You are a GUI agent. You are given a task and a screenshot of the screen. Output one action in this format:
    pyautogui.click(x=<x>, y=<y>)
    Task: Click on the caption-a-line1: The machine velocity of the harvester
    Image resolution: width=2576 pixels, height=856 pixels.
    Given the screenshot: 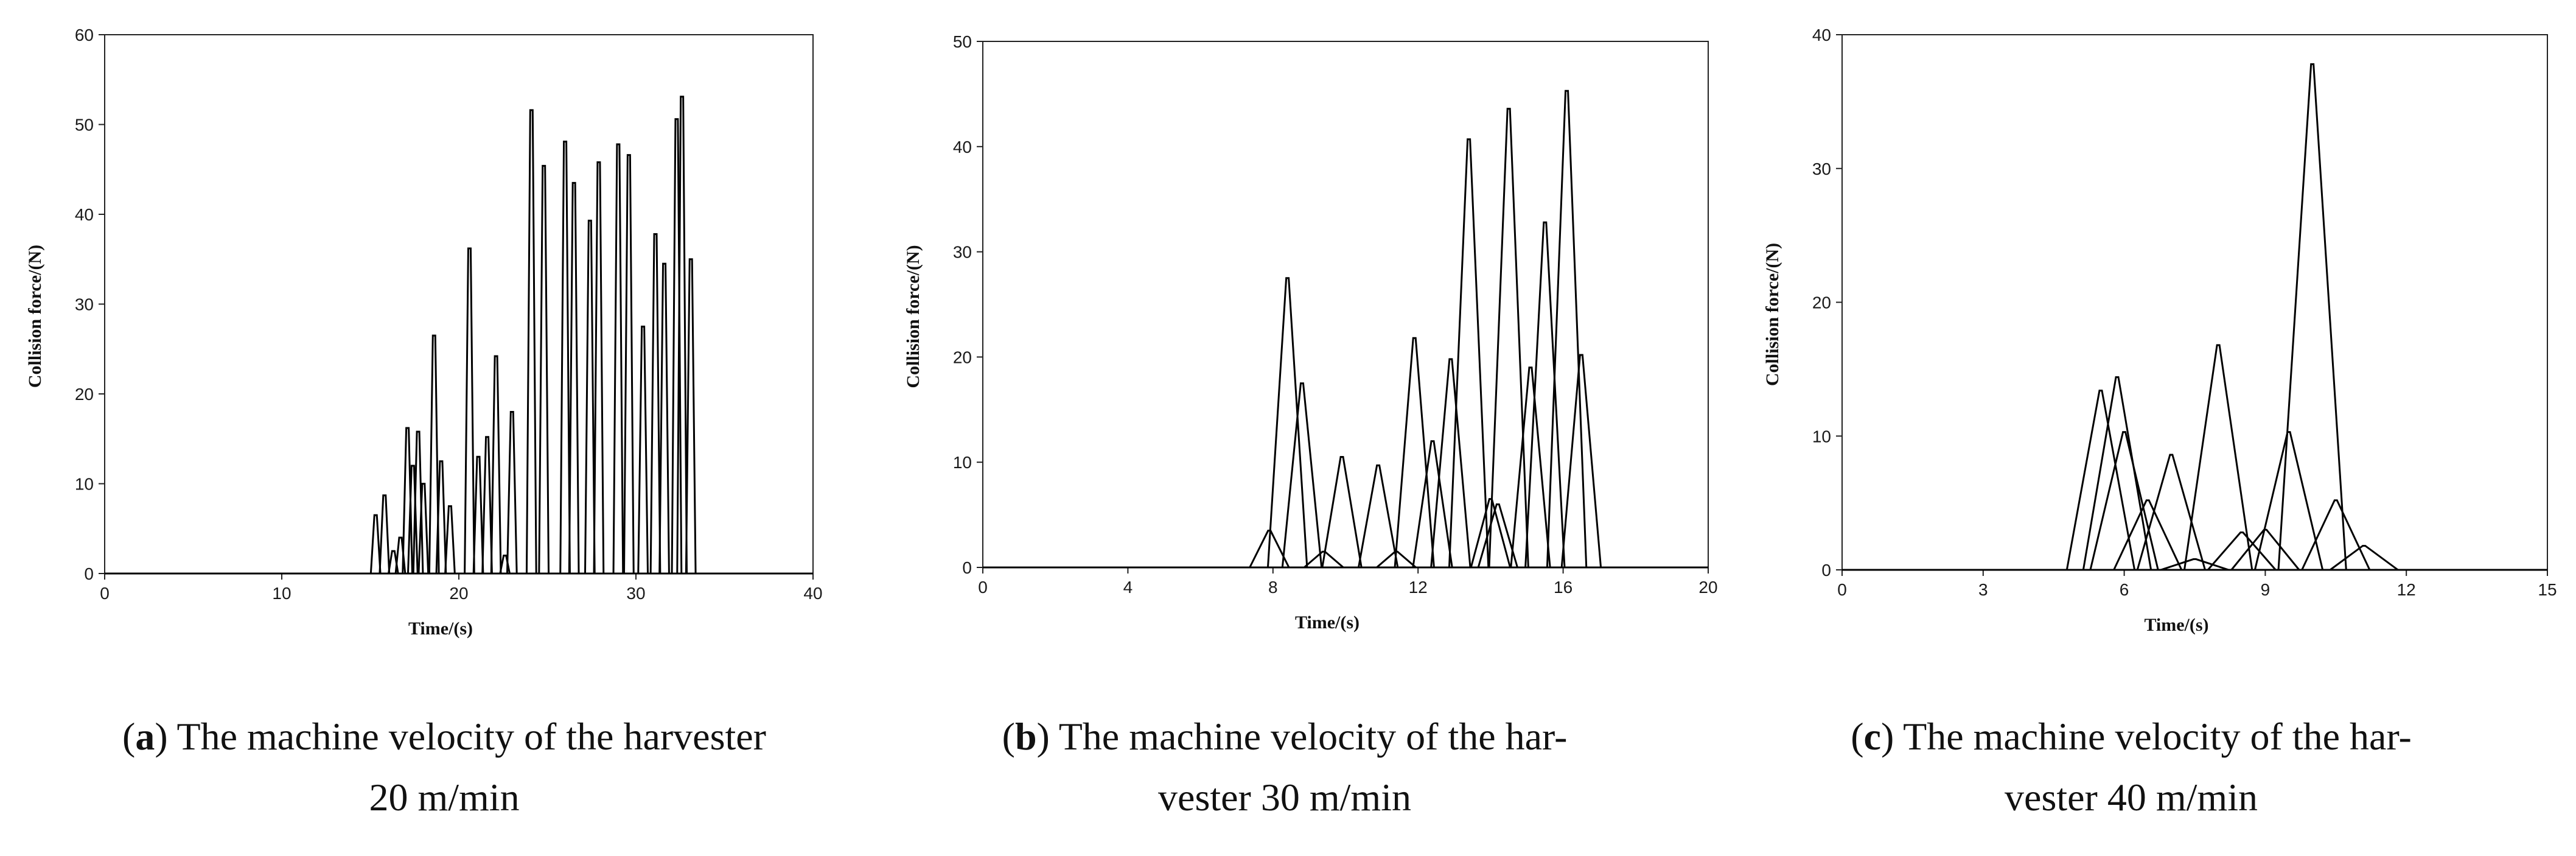 What is the action you would take?
    pyautogui.click(x=471, y=736)
    